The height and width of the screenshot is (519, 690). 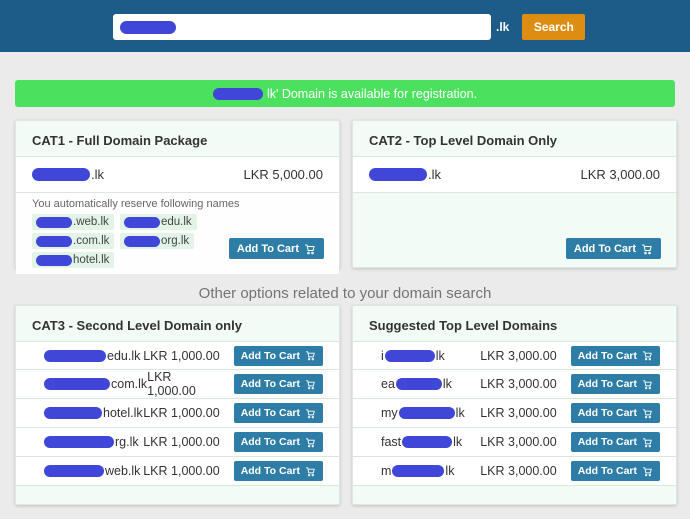 What do you see at coordinates (514, 384) in the screenshot?
I see `domain-row: ea lk LKR 3,000.00 Add To Cart` at bounding box center [514, 384].